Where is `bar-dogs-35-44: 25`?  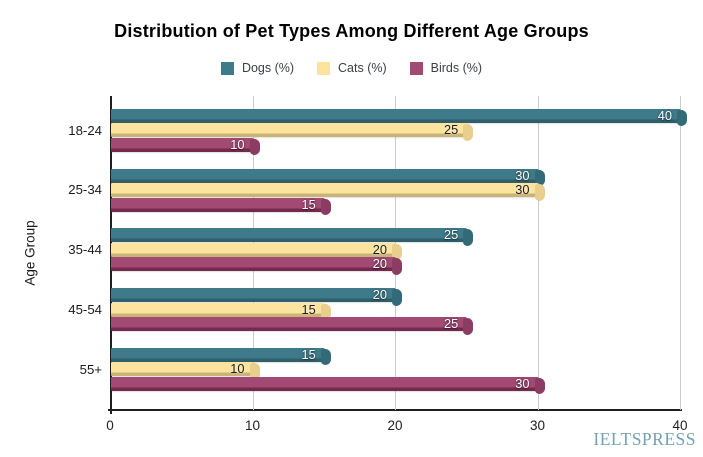 bar-dogs-35-44: 25 is located at coordinates (292, 236).